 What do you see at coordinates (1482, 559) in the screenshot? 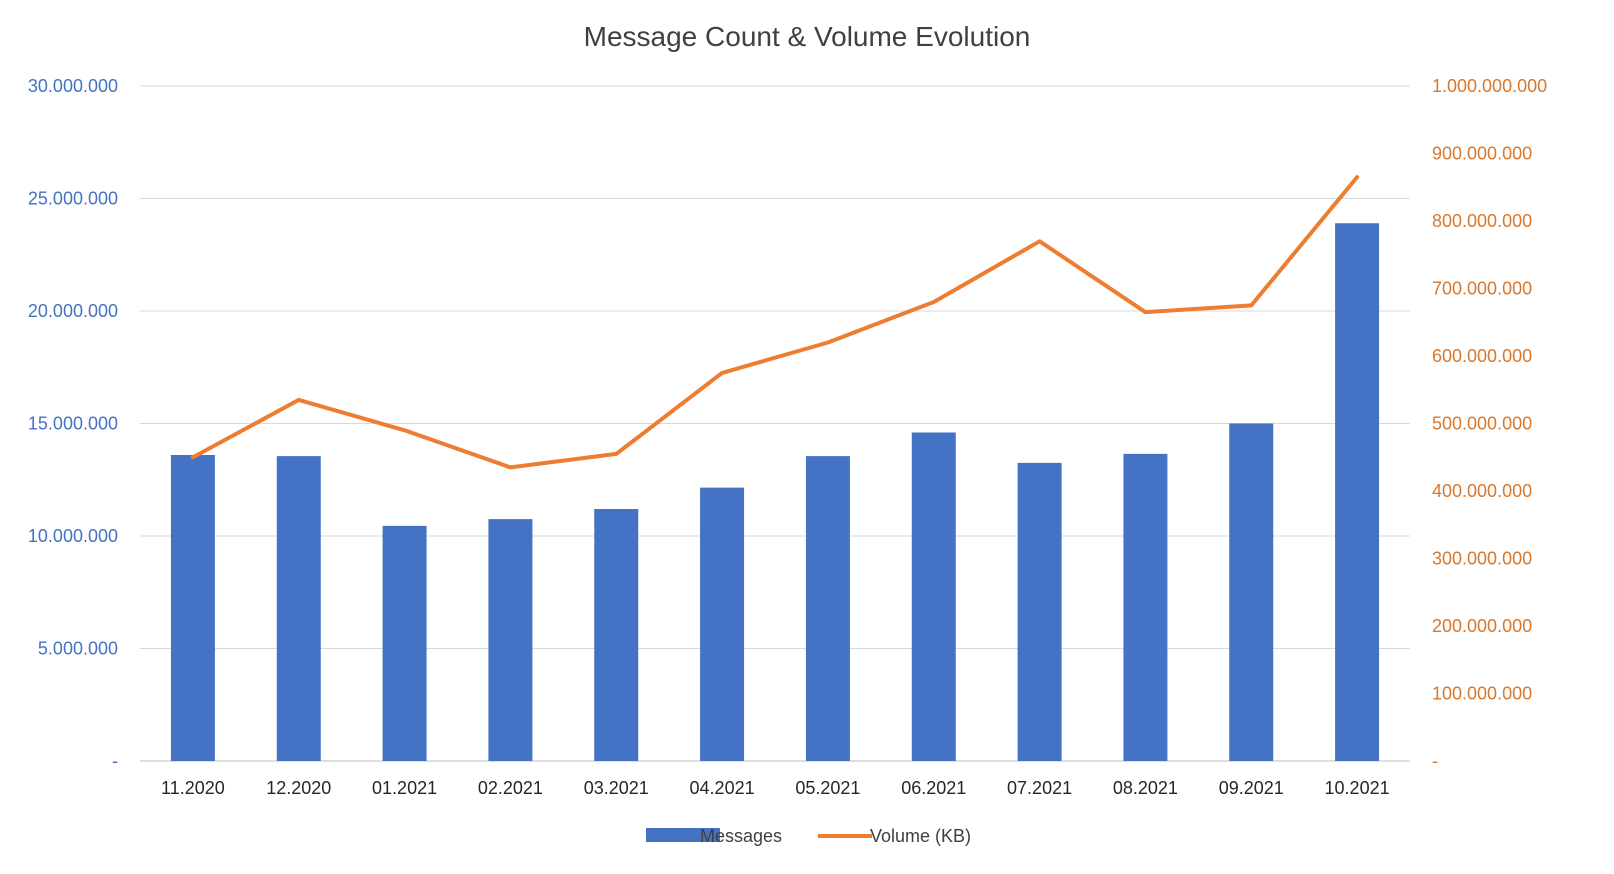
I see `y-right-tick-label: 300.000.000` at bounding box center [1482, 559].